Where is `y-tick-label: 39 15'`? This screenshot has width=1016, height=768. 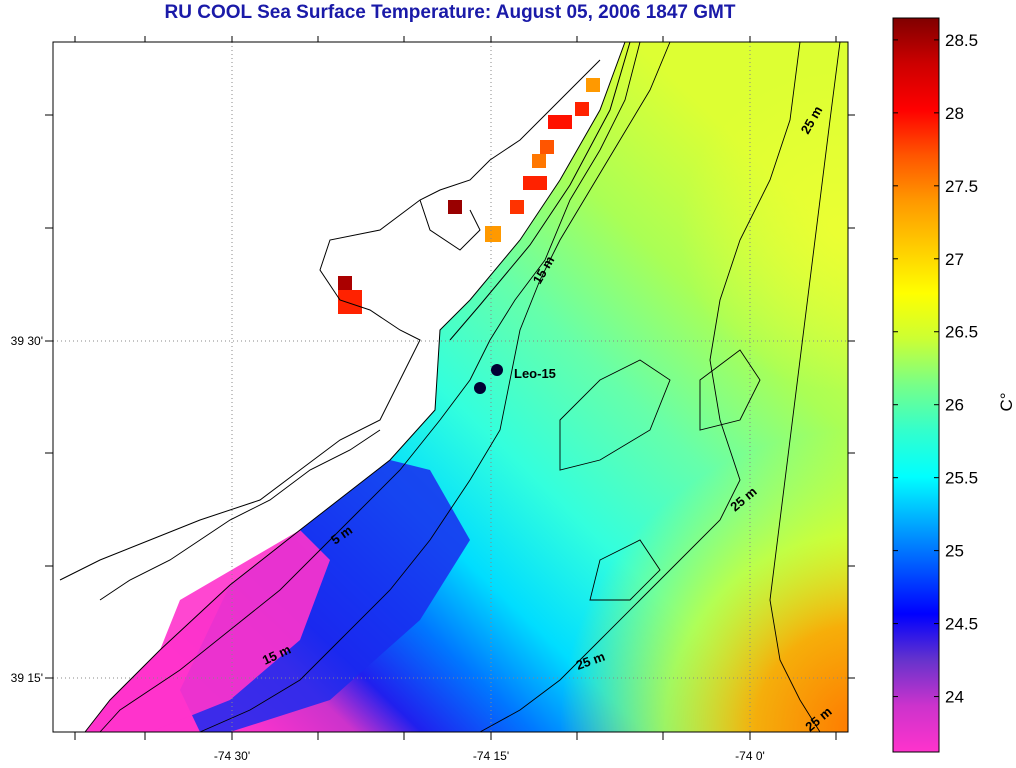
y-tick-label: 39 15' is located at coordinates (27, 678).